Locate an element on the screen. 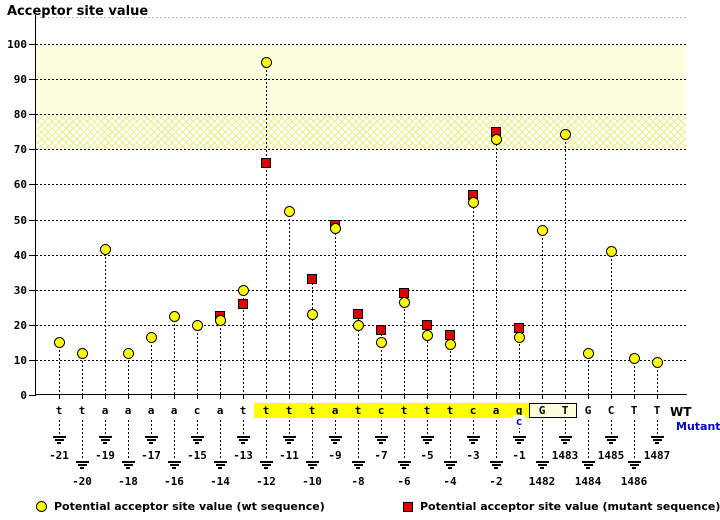 The width and height of the screenshot is (720, 520). position-number: -8 is located at coordinates (358, 481).